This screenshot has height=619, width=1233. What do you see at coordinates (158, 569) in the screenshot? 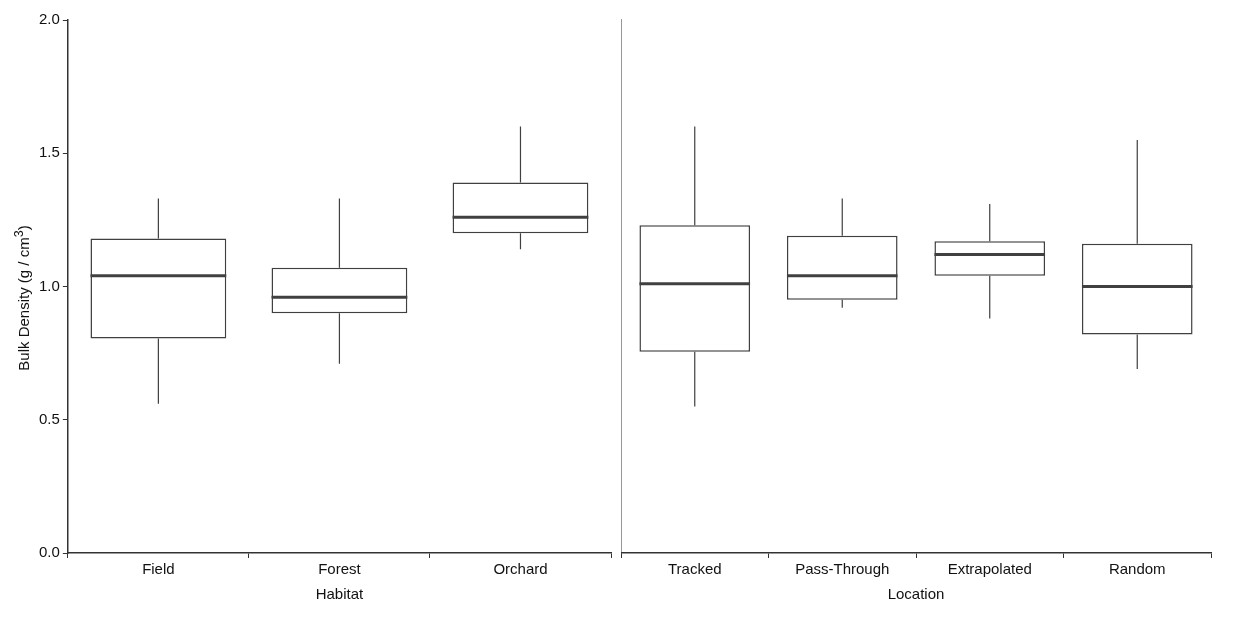
I see `x-tick-label: Field` at bounding box center [158, 569].